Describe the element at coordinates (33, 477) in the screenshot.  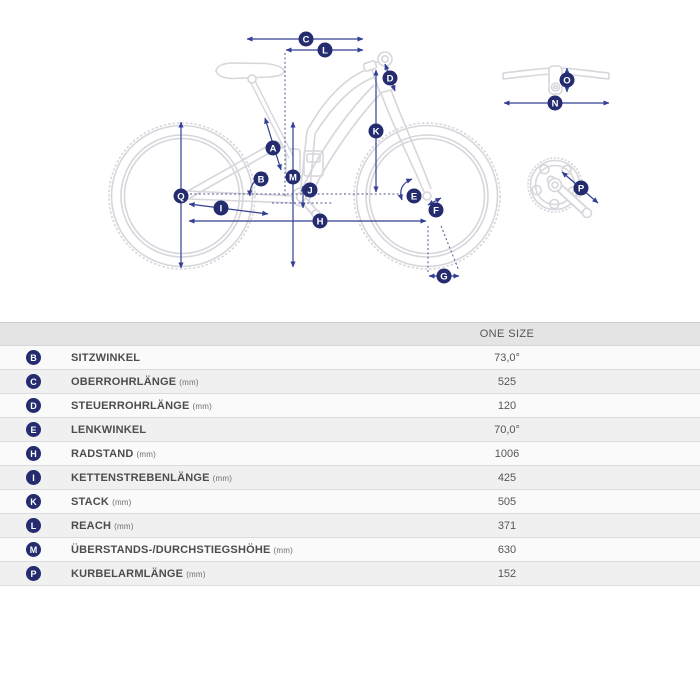
I see `row-letter-badge: I` at that location.